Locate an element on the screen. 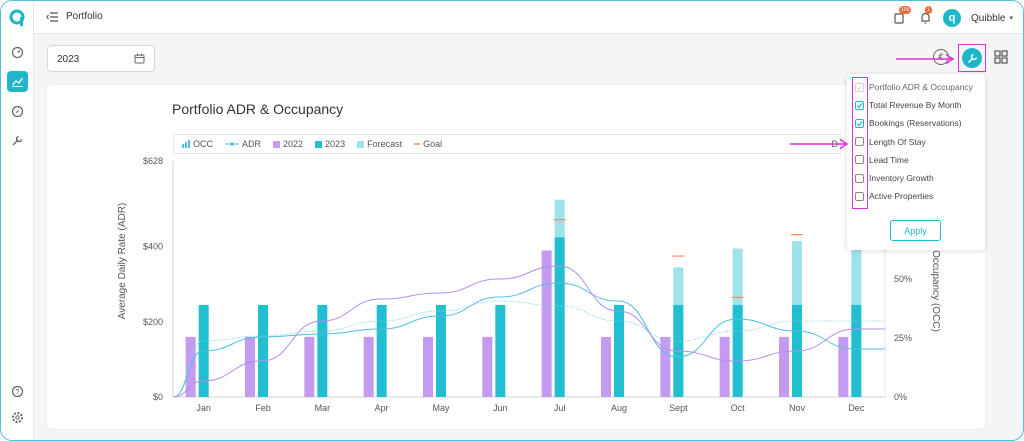 The width and height of the screenshot is (1024, 441). widget-option-label: Total Revenue By Month is located at coordinates (915, 105).